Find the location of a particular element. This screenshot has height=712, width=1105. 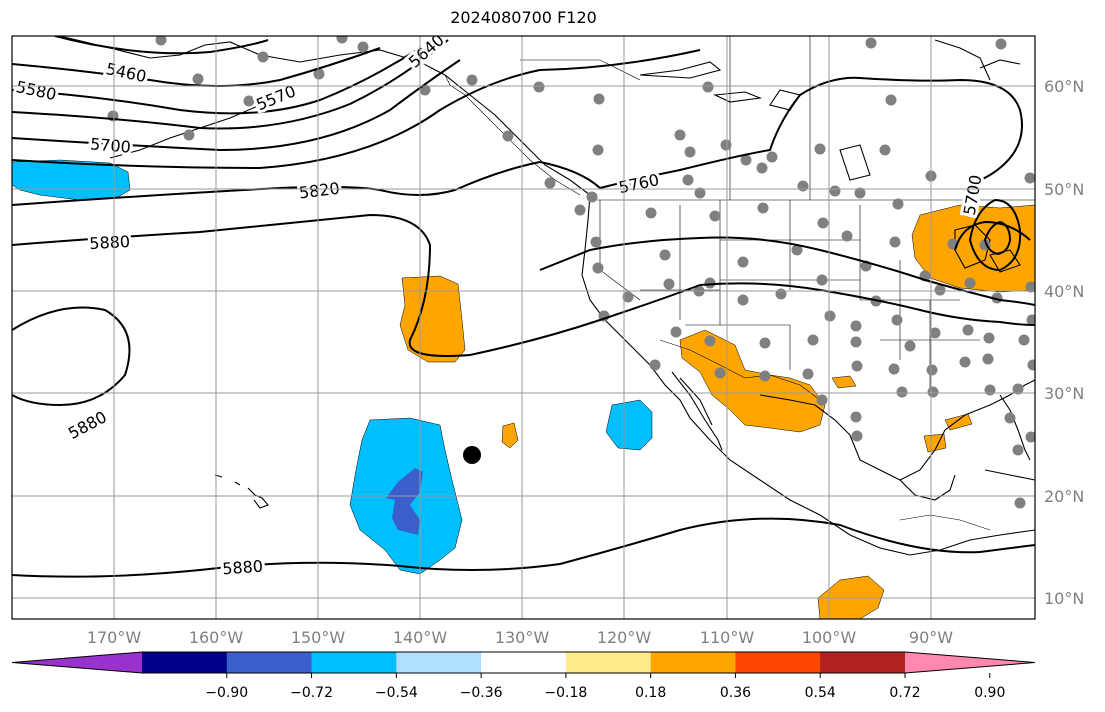

colorbar-tick-label: −0.54 is located at coordinates (396, 693).